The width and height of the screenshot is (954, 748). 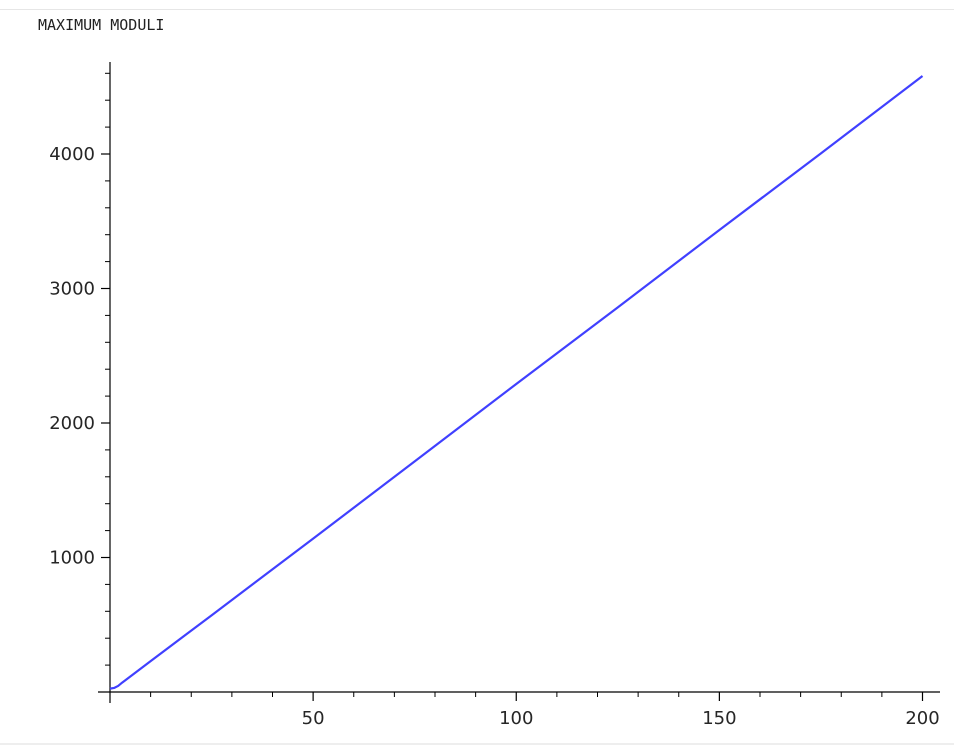 What do you see at coordinates (101, 25) in the screenshot?
I see `output-label: MAXIMUM MODULI` at bounding box center [101, 25].